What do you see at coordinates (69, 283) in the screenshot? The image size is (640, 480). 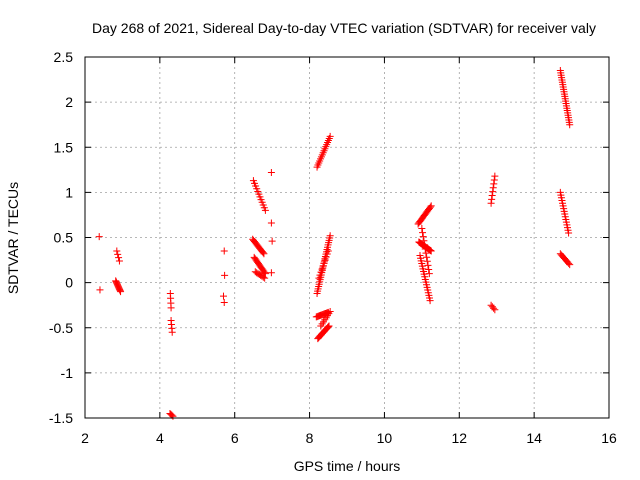 I see `y-tick-label: 0` at bounding box center [69, 283].